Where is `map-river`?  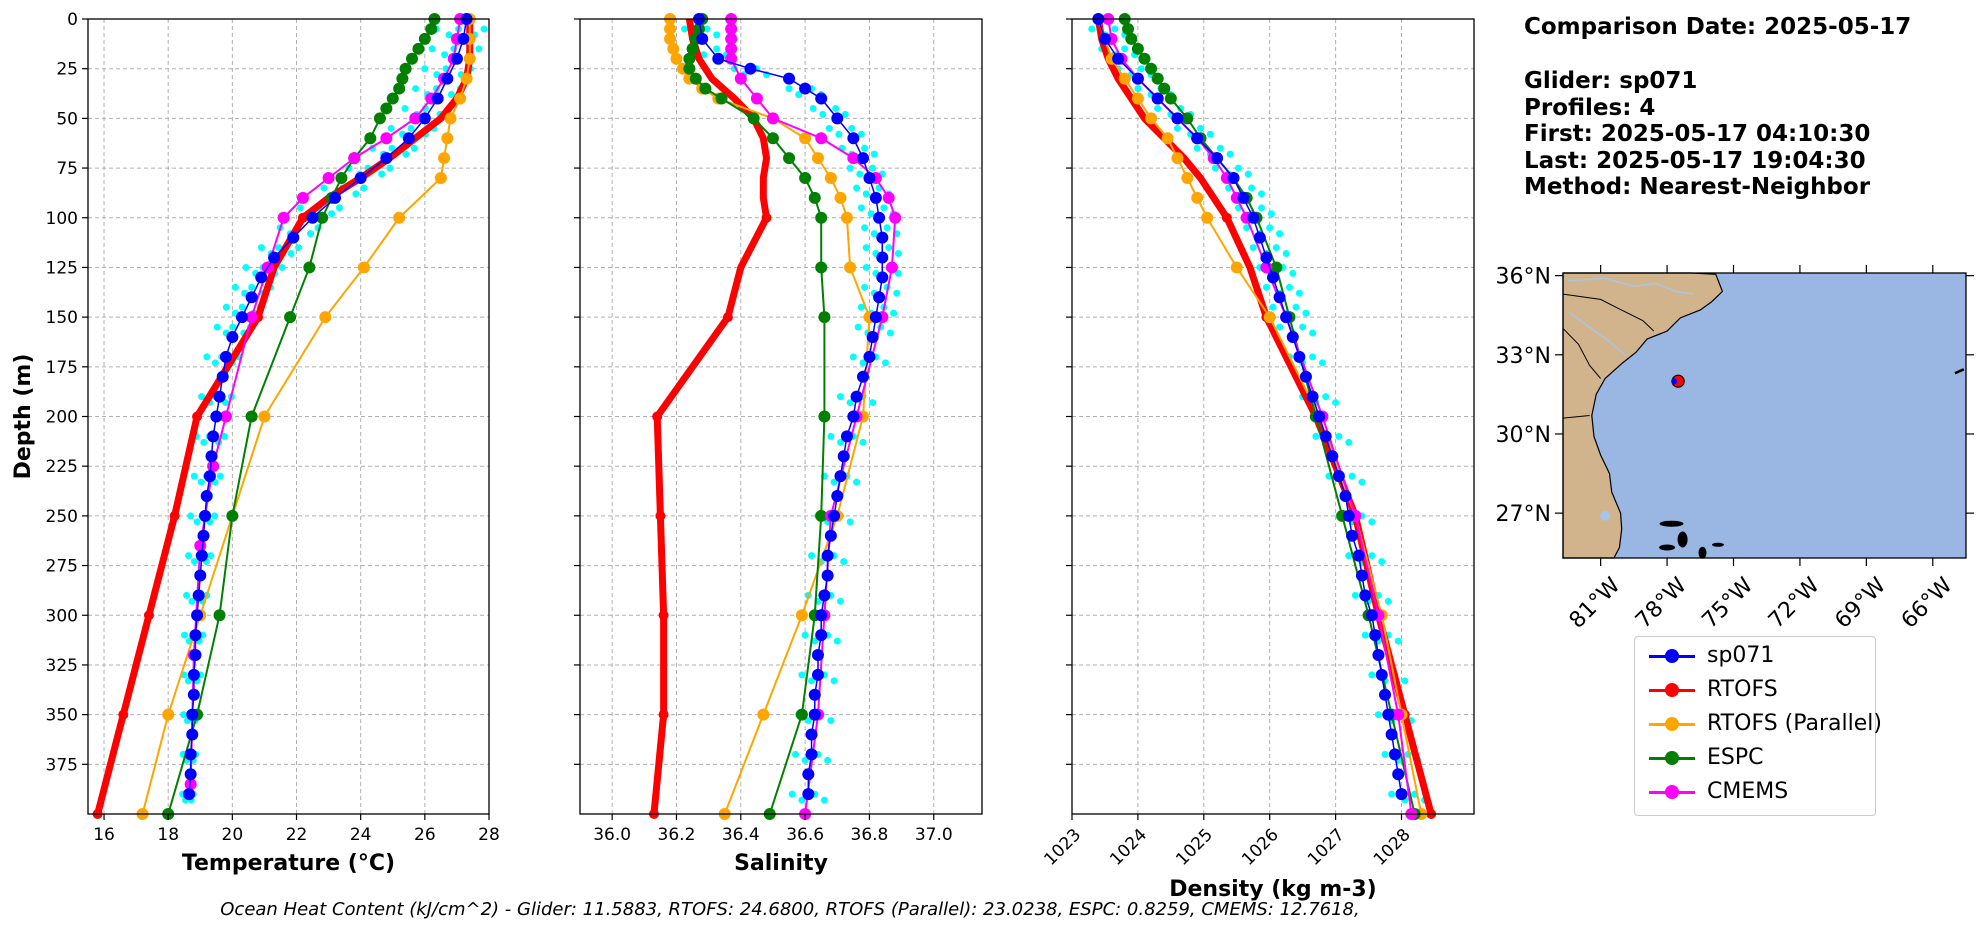 map-river is located at coordinates (1597, 333).